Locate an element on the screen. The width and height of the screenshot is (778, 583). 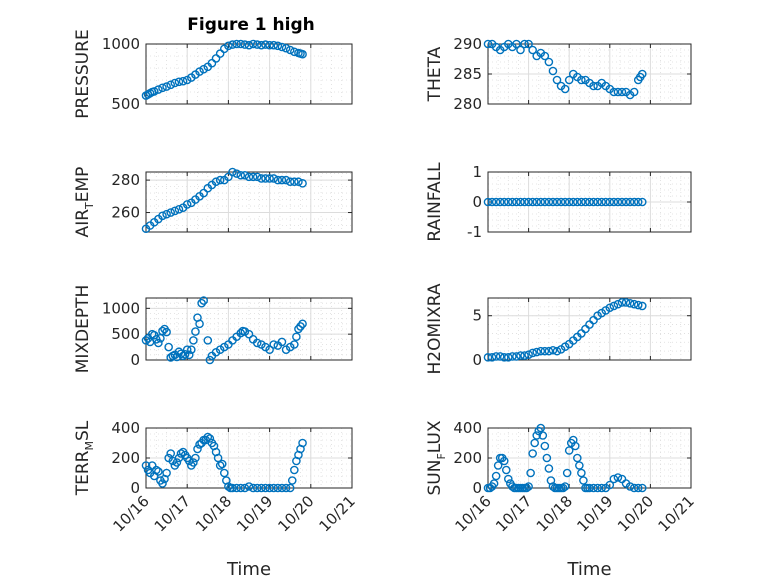
subplot-0: 500 1000 PRESSURE is located at coordinates (213, 74).